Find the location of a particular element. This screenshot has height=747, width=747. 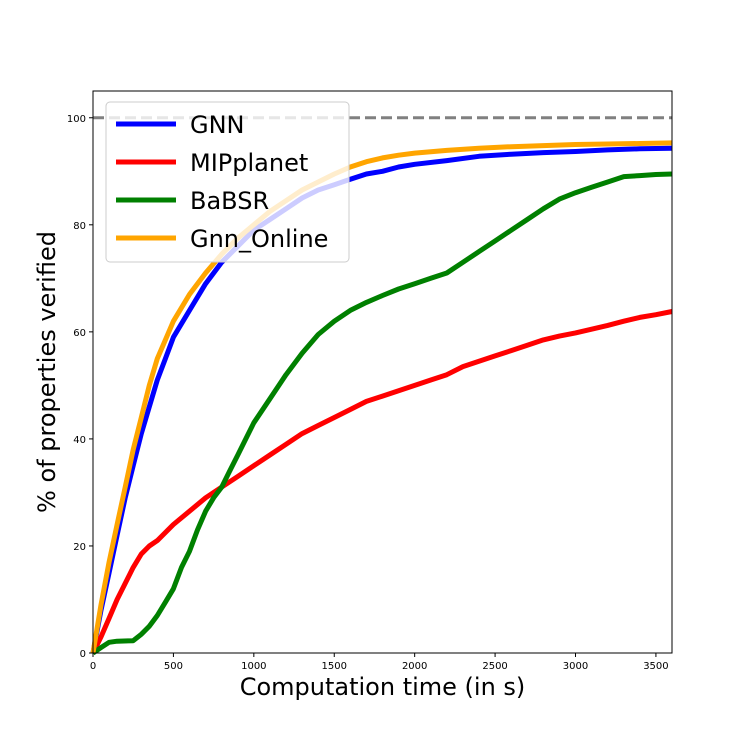

x-tick-label: 2000 is located at coordinates (414, 666).